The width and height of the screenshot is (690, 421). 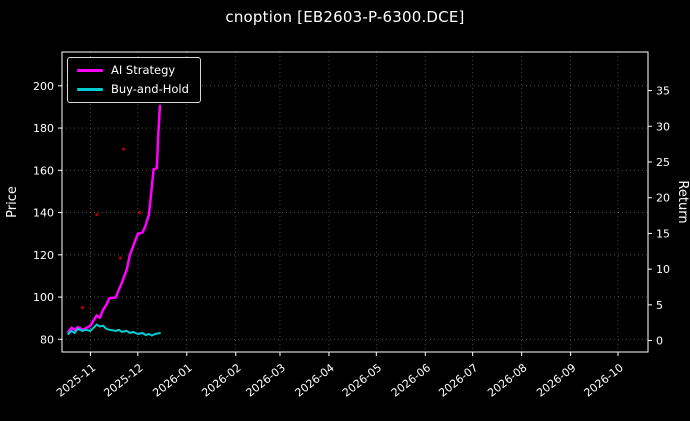 I want to click on date-tick-label: 2026-08, so click(x=507, y=380).